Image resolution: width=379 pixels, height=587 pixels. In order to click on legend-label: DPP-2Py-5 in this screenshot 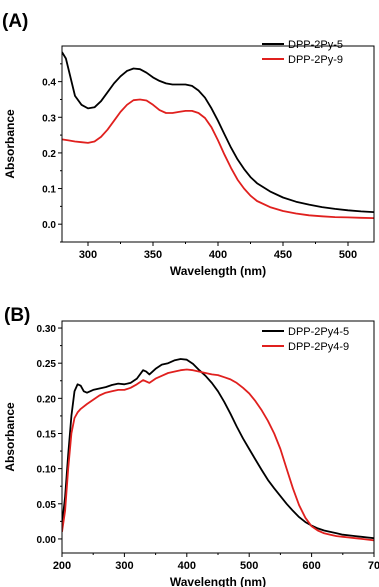, I will do `click(315, 45)`.